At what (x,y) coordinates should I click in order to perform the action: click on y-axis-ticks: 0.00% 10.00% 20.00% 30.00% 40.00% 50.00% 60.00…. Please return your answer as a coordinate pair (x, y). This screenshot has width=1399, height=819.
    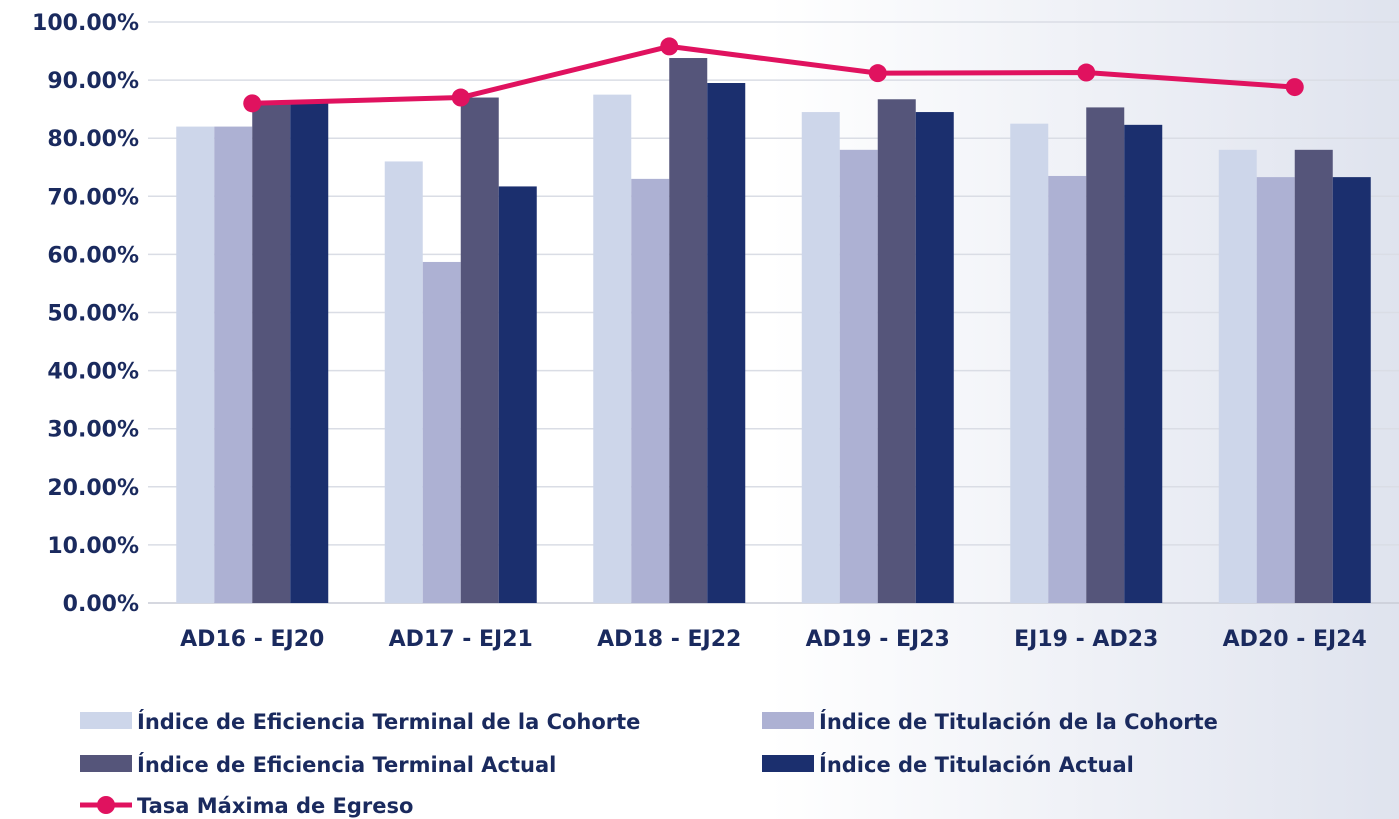
    Looking at the image, I should click on (85, 314).